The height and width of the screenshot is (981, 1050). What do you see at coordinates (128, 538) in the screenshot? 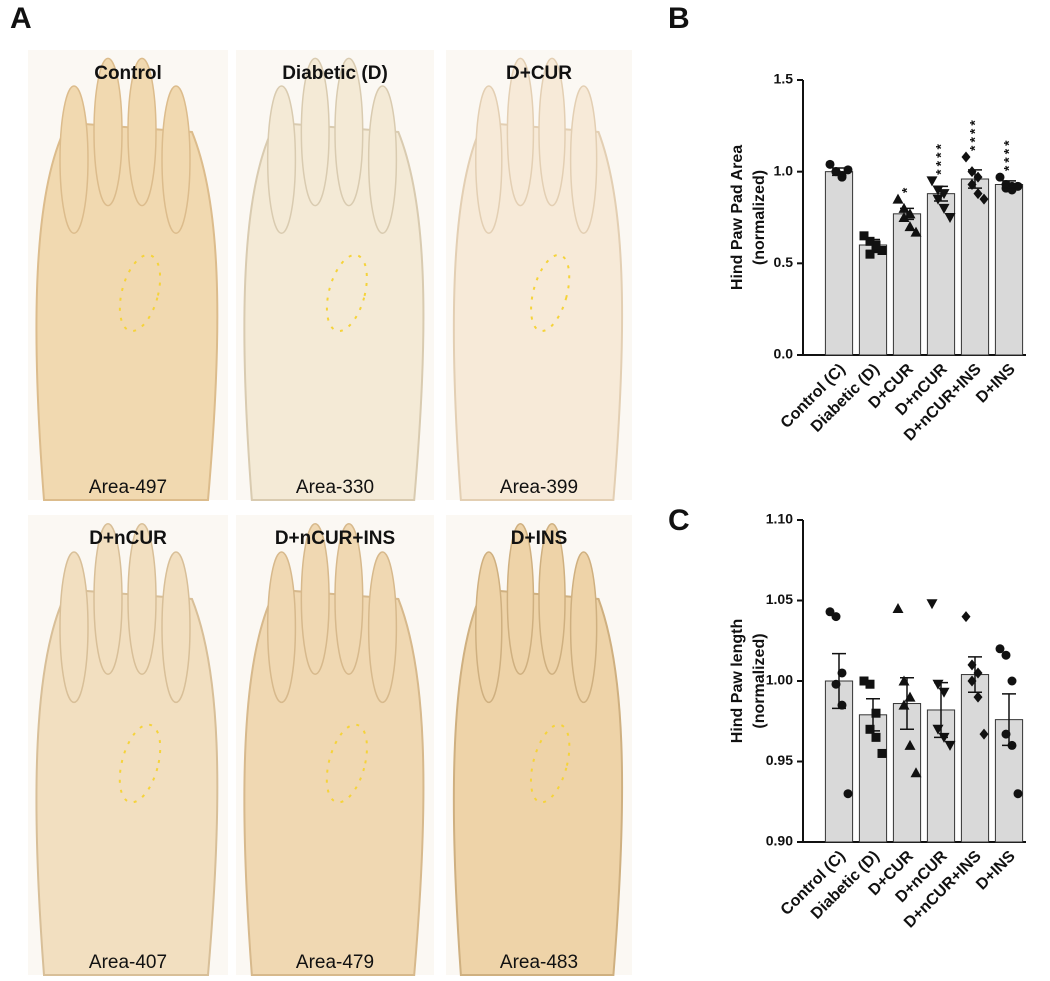
I see `photo-title: D+nCUR` at bounding box center [128, 538].